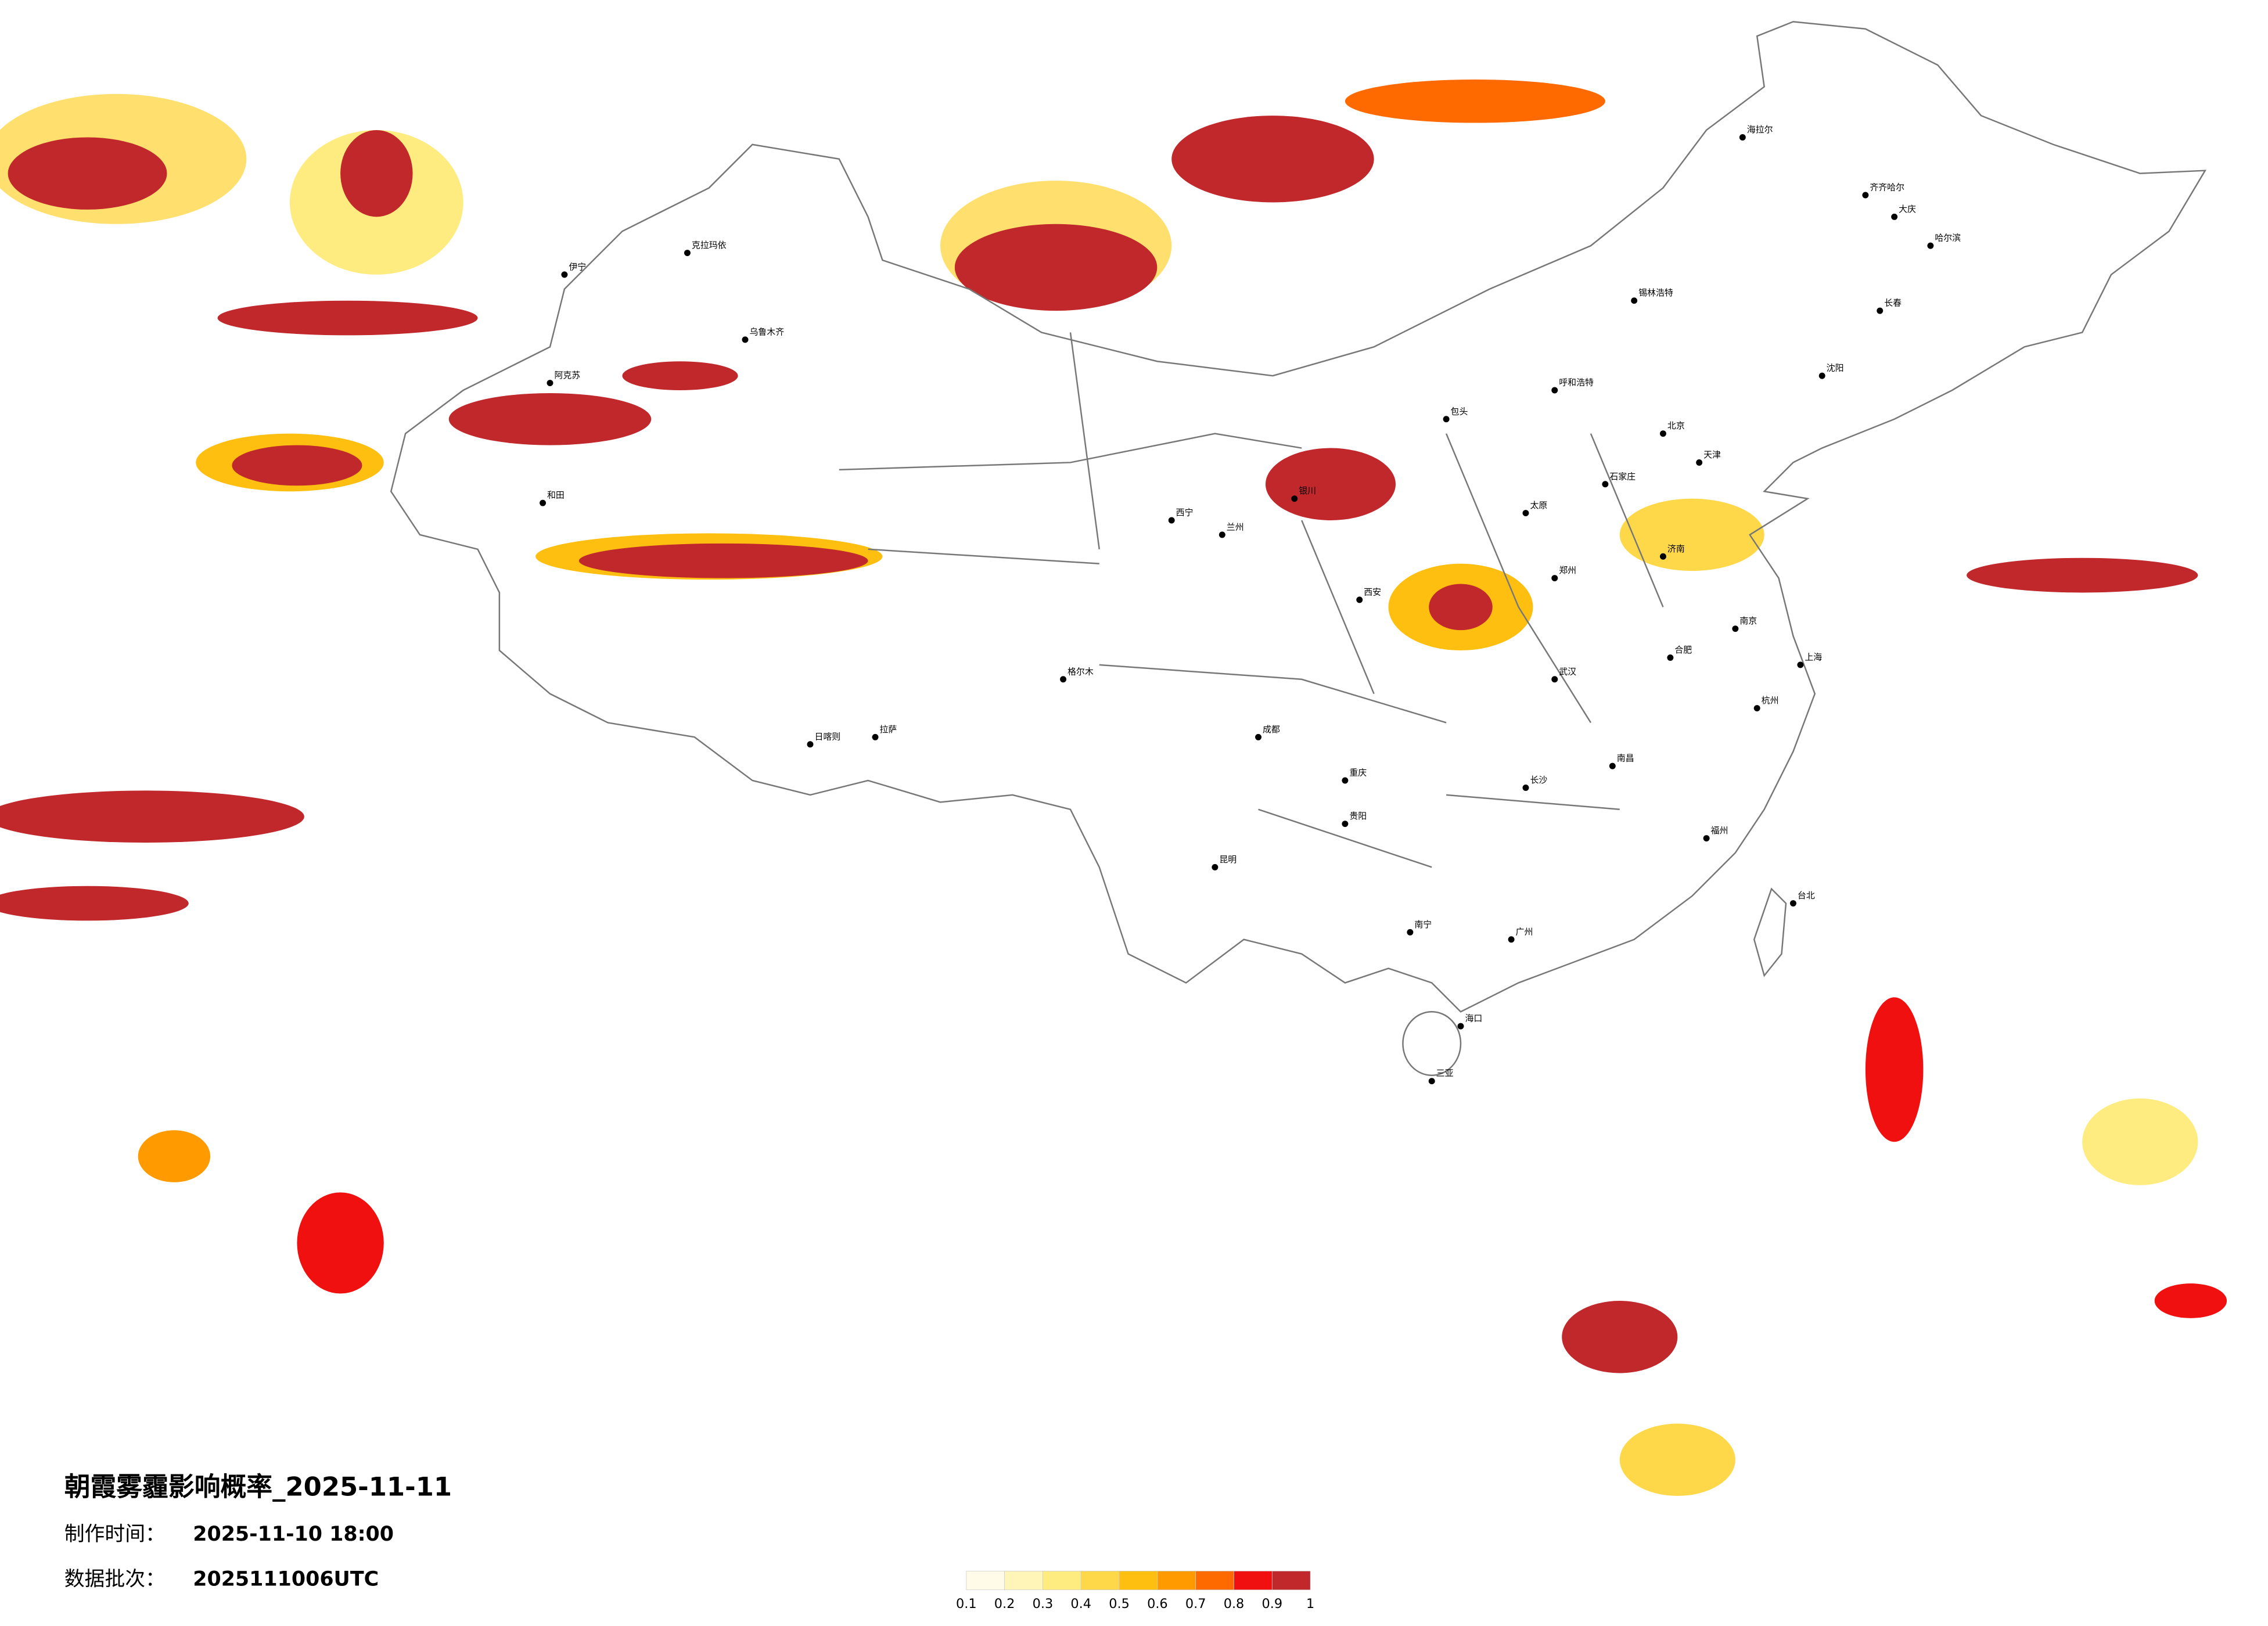  Describe the element at coordinates (1719, 831) in the screenshot. I see `city-label: 福州` at that location.